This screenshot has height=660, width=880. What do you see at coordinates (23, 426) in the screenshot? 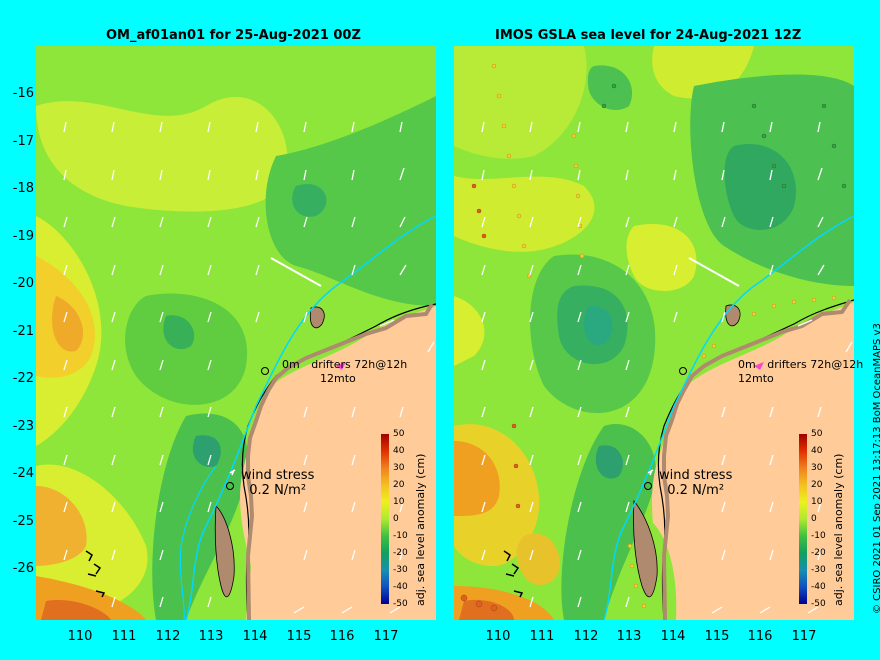
I see `y-tick: -23` at bounding box center [23, 426].